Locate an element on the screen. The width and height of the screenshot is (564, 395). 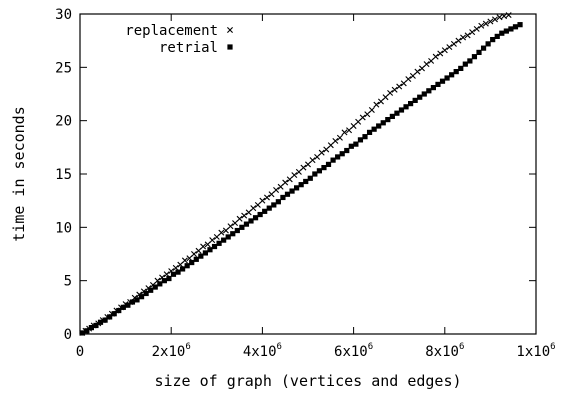
y-tick-label: 0 is located at coordinates (68, 335).